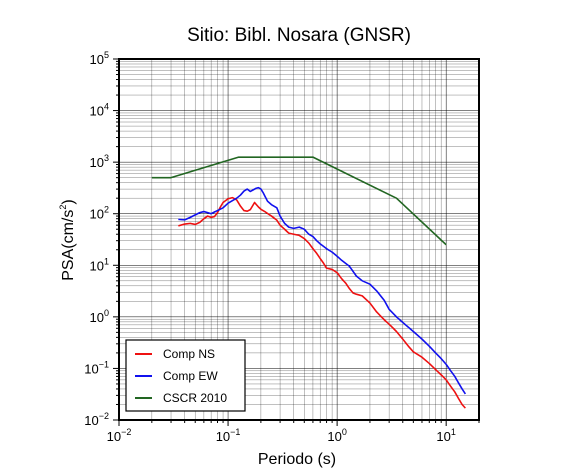 Image resolution: width=586 pixels, height=475 pixels. What do you see at coordinates (126, 432) in the screenshot?
I see `x-tick-label-exponent: −2` at bounding box center [126, 432].